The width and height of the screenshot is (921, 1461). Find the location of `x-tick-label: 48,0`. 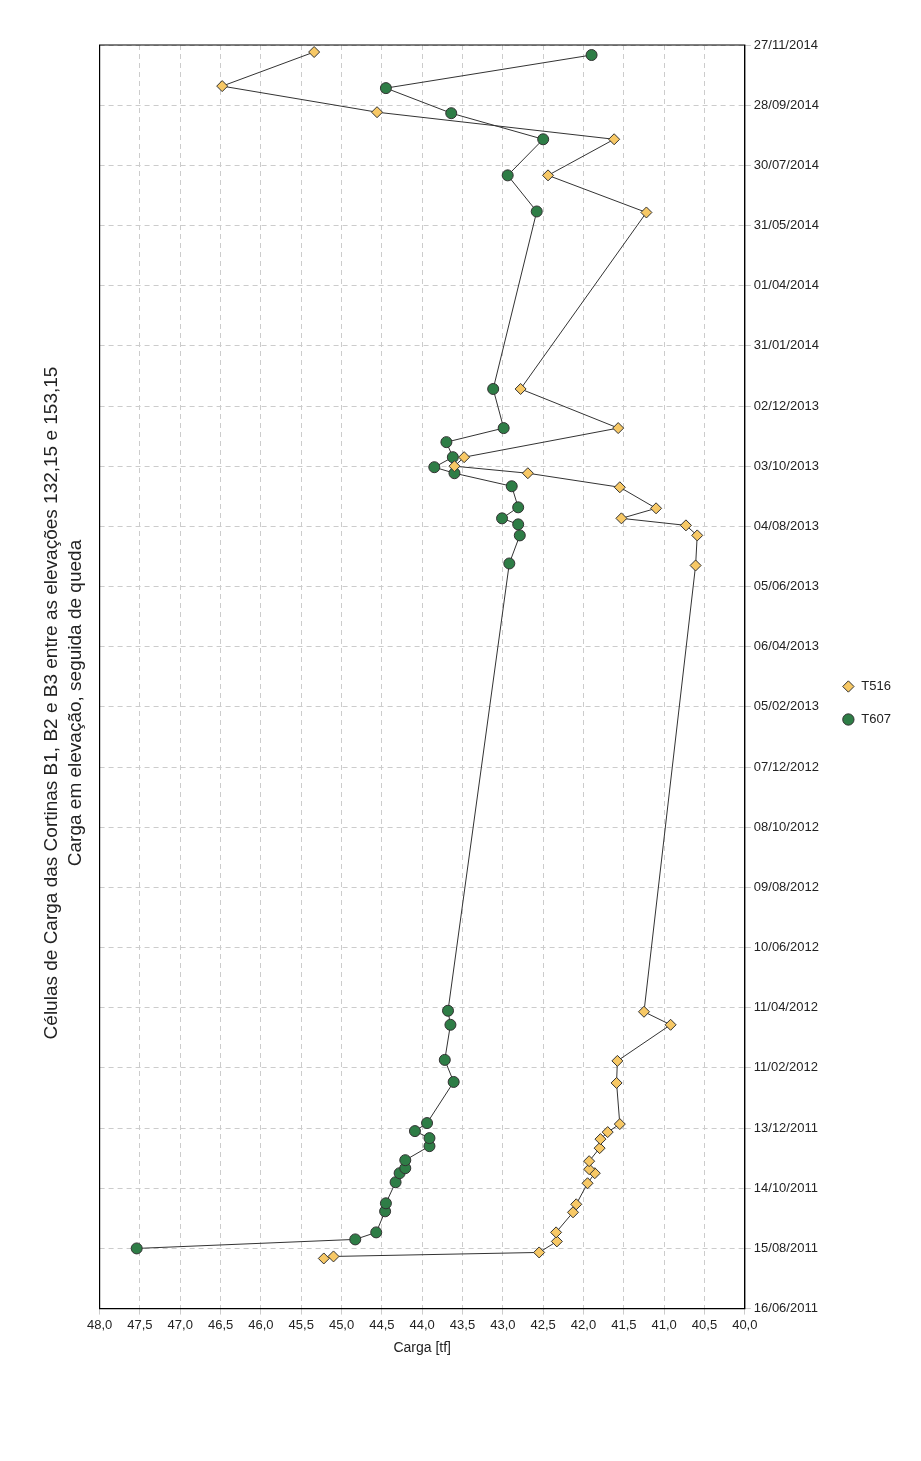

x-tick-label: 48,0 is located at coordinates (99, 1324).